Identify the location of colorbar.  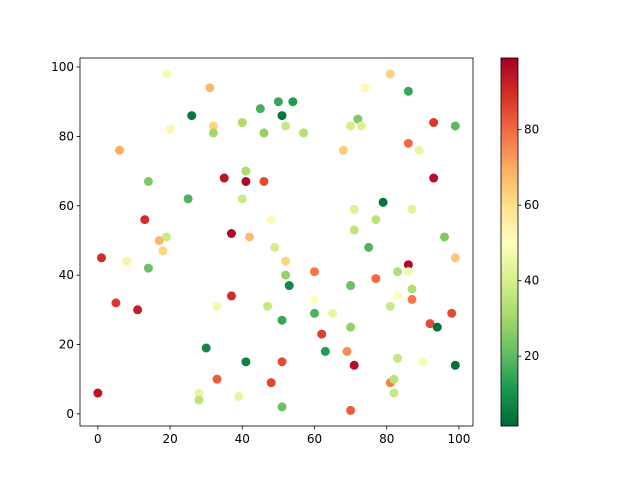
(509, 242).